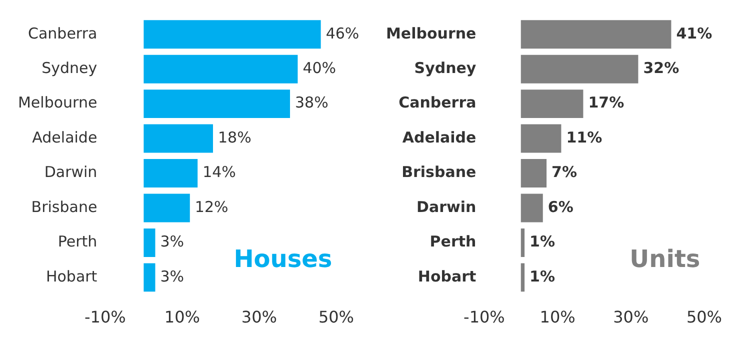  What do you see at coordinates (235, 137) in the screenshot?
I see `data-label: 18%` at bounding box center [235, 137].